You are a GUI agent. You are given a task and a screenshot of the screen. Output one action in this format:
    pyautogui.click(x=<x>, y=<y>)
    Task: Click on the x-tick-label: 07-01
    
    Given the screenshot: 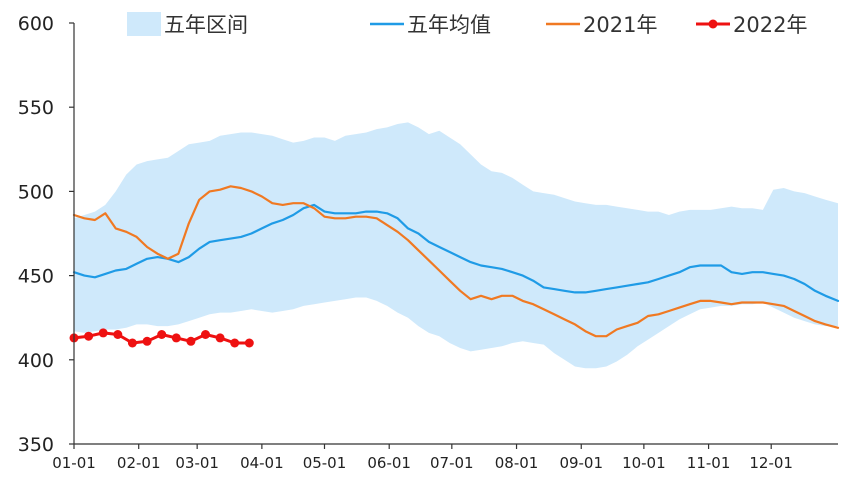 What is the action you would take?
    pyautogui.click(x=452, y=463)
    